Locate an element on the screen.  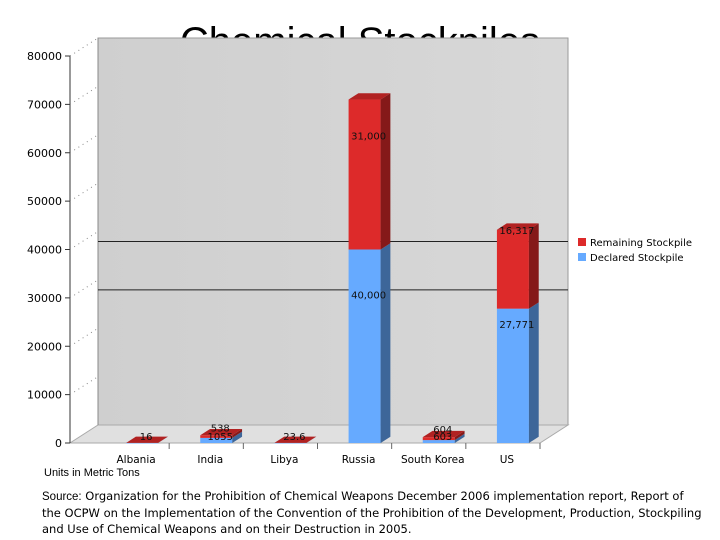
data-label-declared: 1055 is located at coordinates (220, 437).